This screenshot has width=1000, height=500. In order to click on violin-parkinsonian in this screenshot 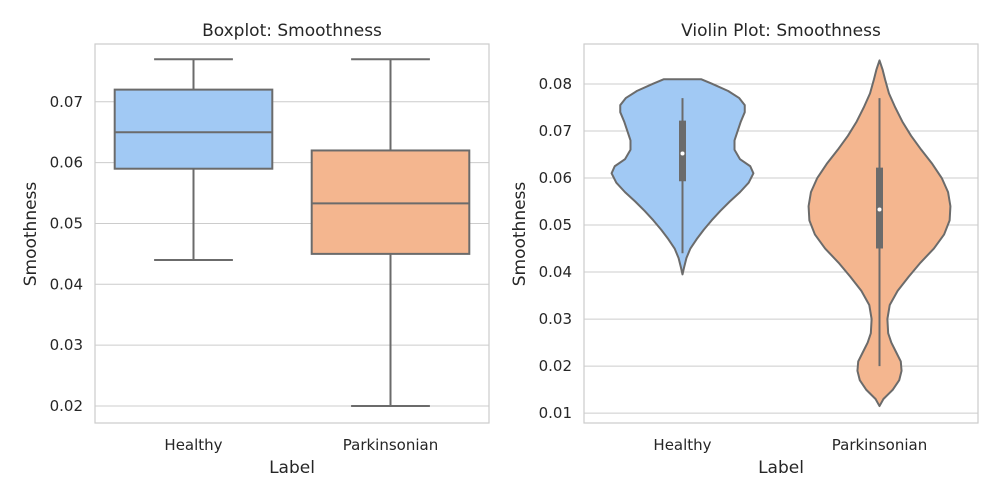, I will do `click(879, 233)`.